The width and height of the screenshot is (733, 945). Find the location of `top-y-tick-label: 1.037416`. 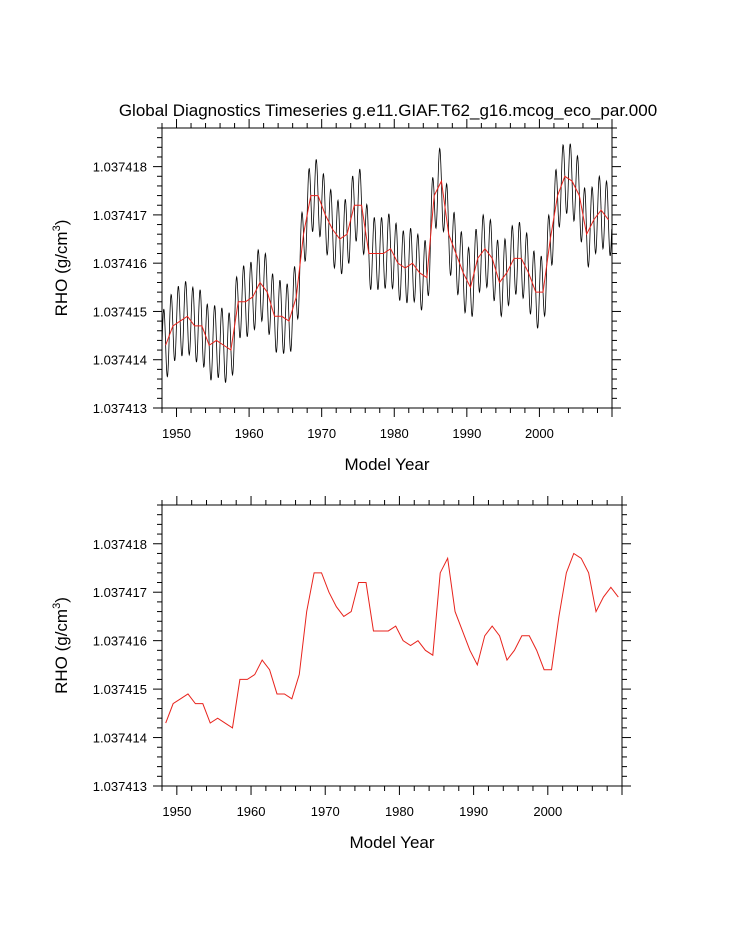

top-y-tick-label: 1.037416 is located at coordinates (120, 263).